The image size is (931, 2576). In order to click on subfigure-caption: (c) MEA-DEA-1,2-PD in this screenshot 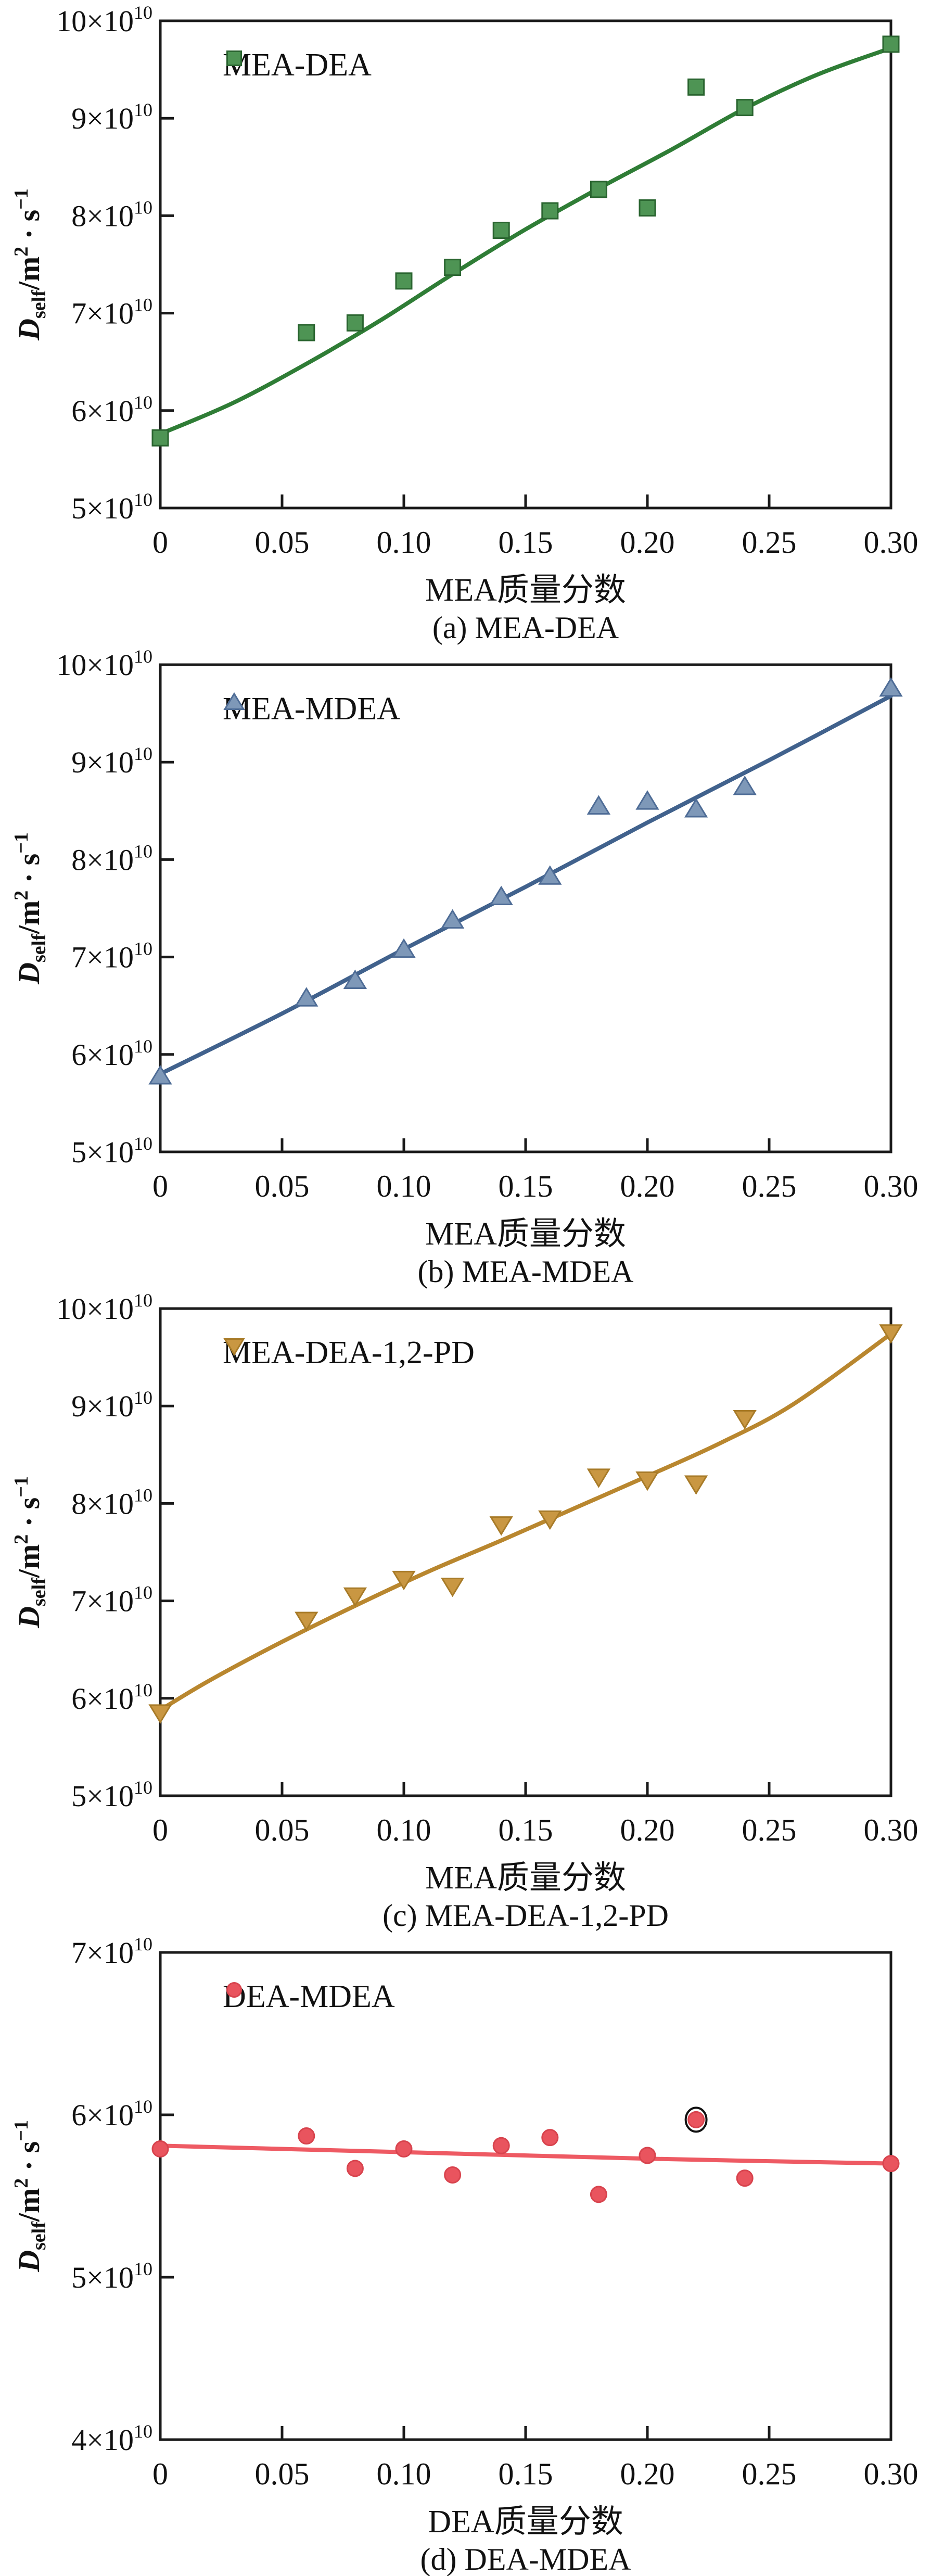, I will do `click(525, 1915)`.